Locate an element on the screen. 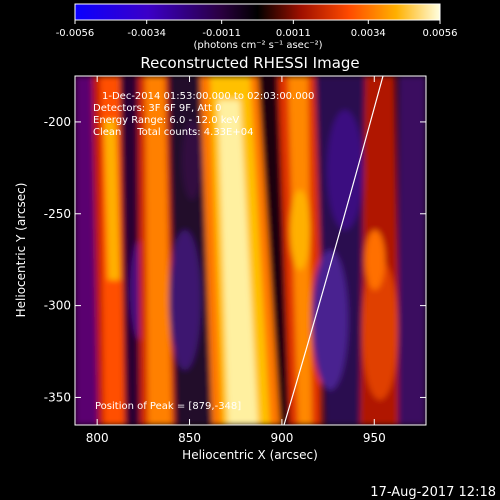  y-tick-label: -350 is located at coordinates (57, 397).